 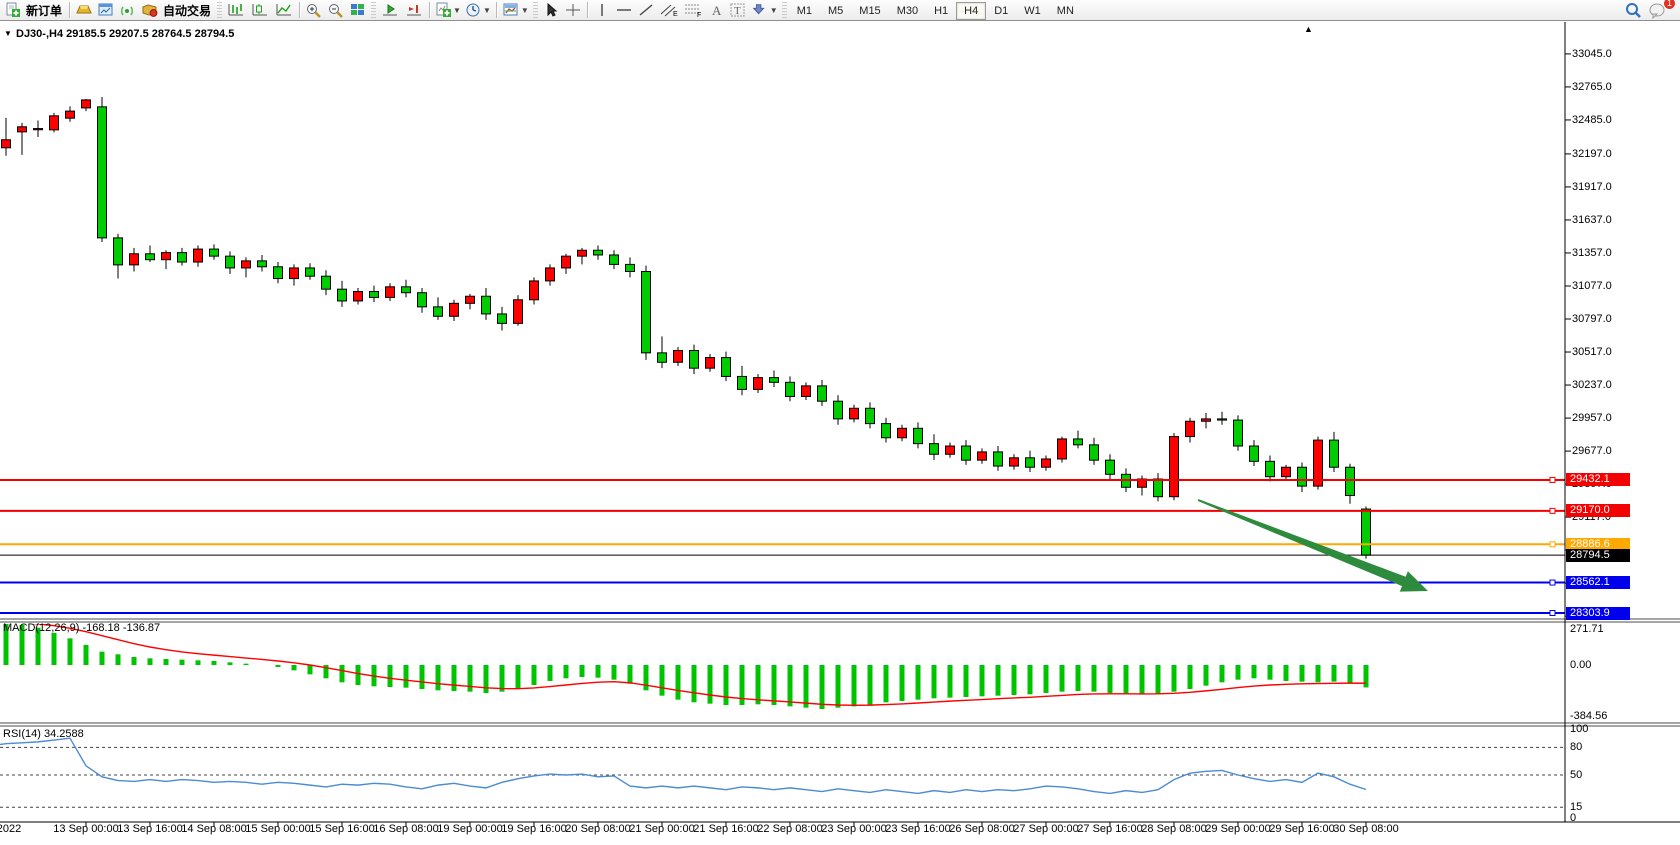 I want to click on indicators-icon: ▼, so click(x=448, y=10).